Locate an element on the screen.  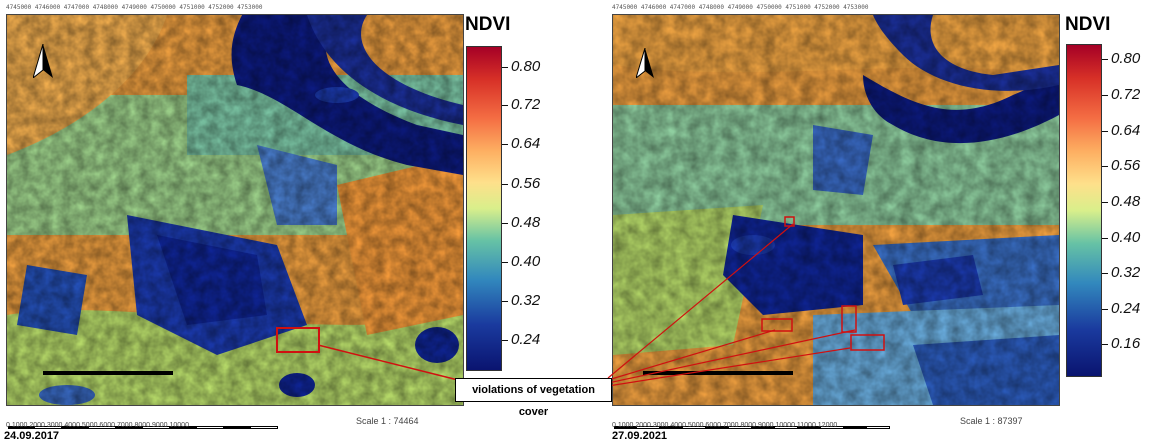
right-tick-024: 0.24 is located at coordinates (1121, 308).